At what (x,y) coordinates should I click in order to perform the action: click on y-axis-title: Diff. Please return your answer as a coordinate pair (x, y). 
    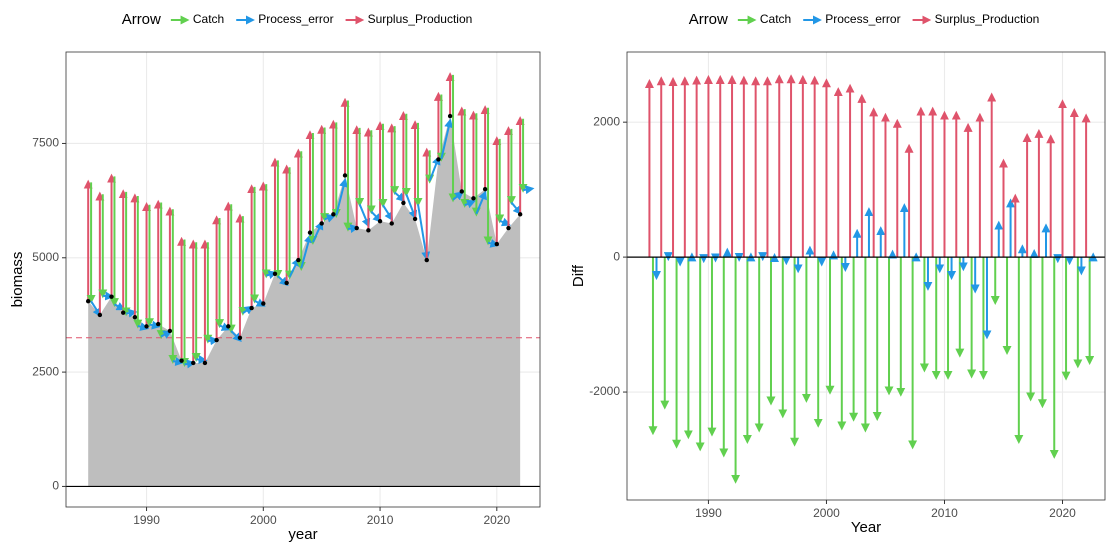
    Looking at the image, I should click on (578, 275).